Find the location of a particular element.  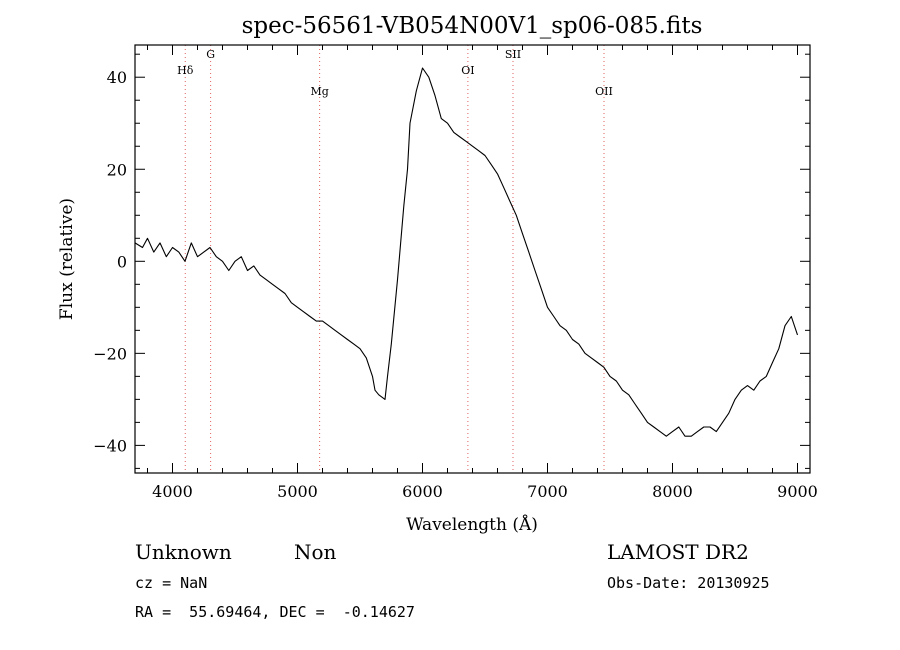

line-marker-label: OII is located at coordinates (604, 91).